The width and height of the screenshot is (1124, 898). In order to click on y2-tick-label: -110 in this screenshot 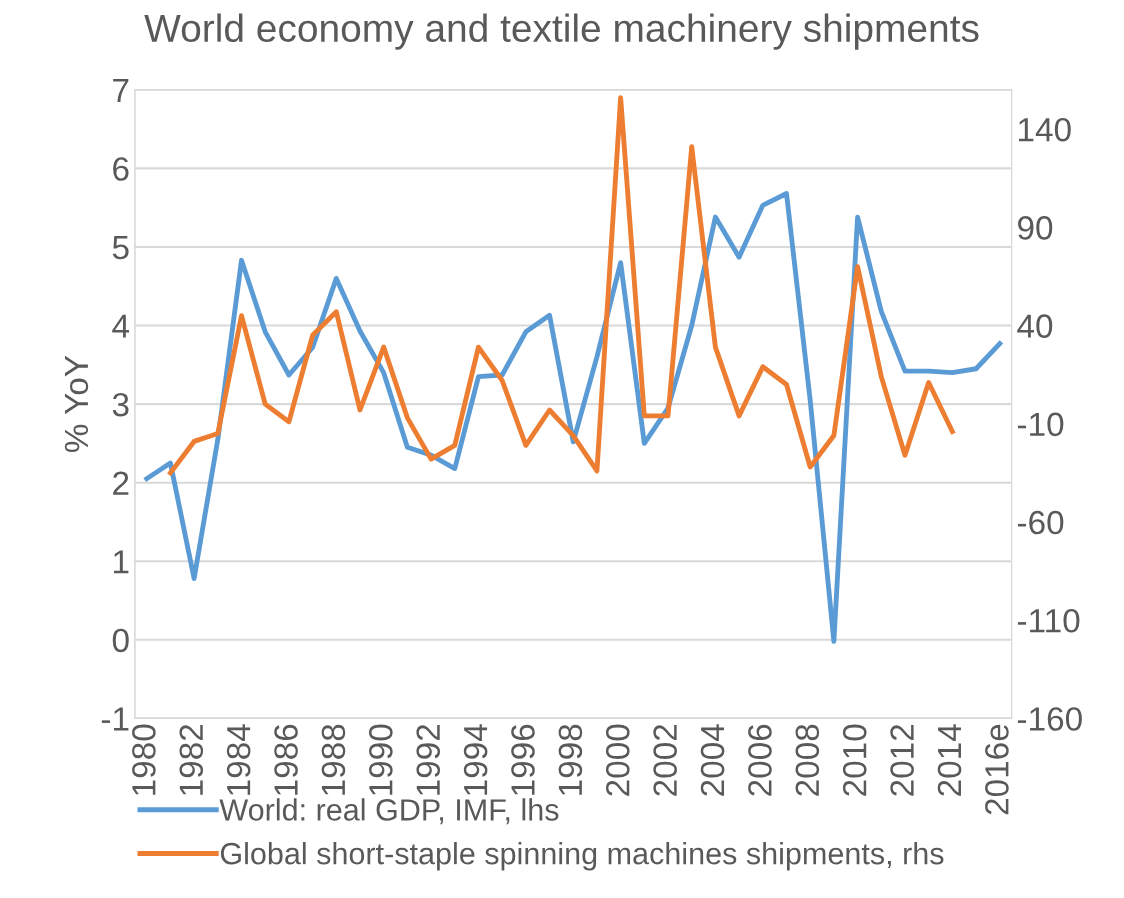, I will do `click(1048, 620)`.